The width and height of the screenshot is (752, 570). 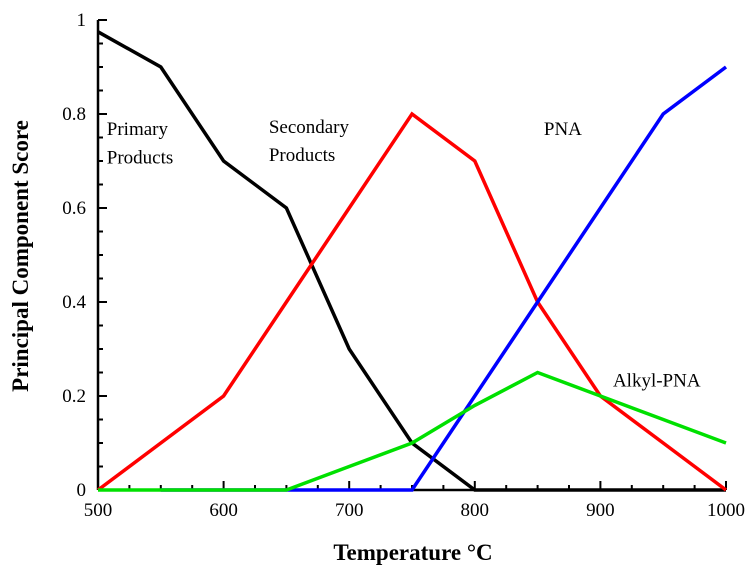 I want to click on x-tick-label: 600, so click(x=223, y=510).